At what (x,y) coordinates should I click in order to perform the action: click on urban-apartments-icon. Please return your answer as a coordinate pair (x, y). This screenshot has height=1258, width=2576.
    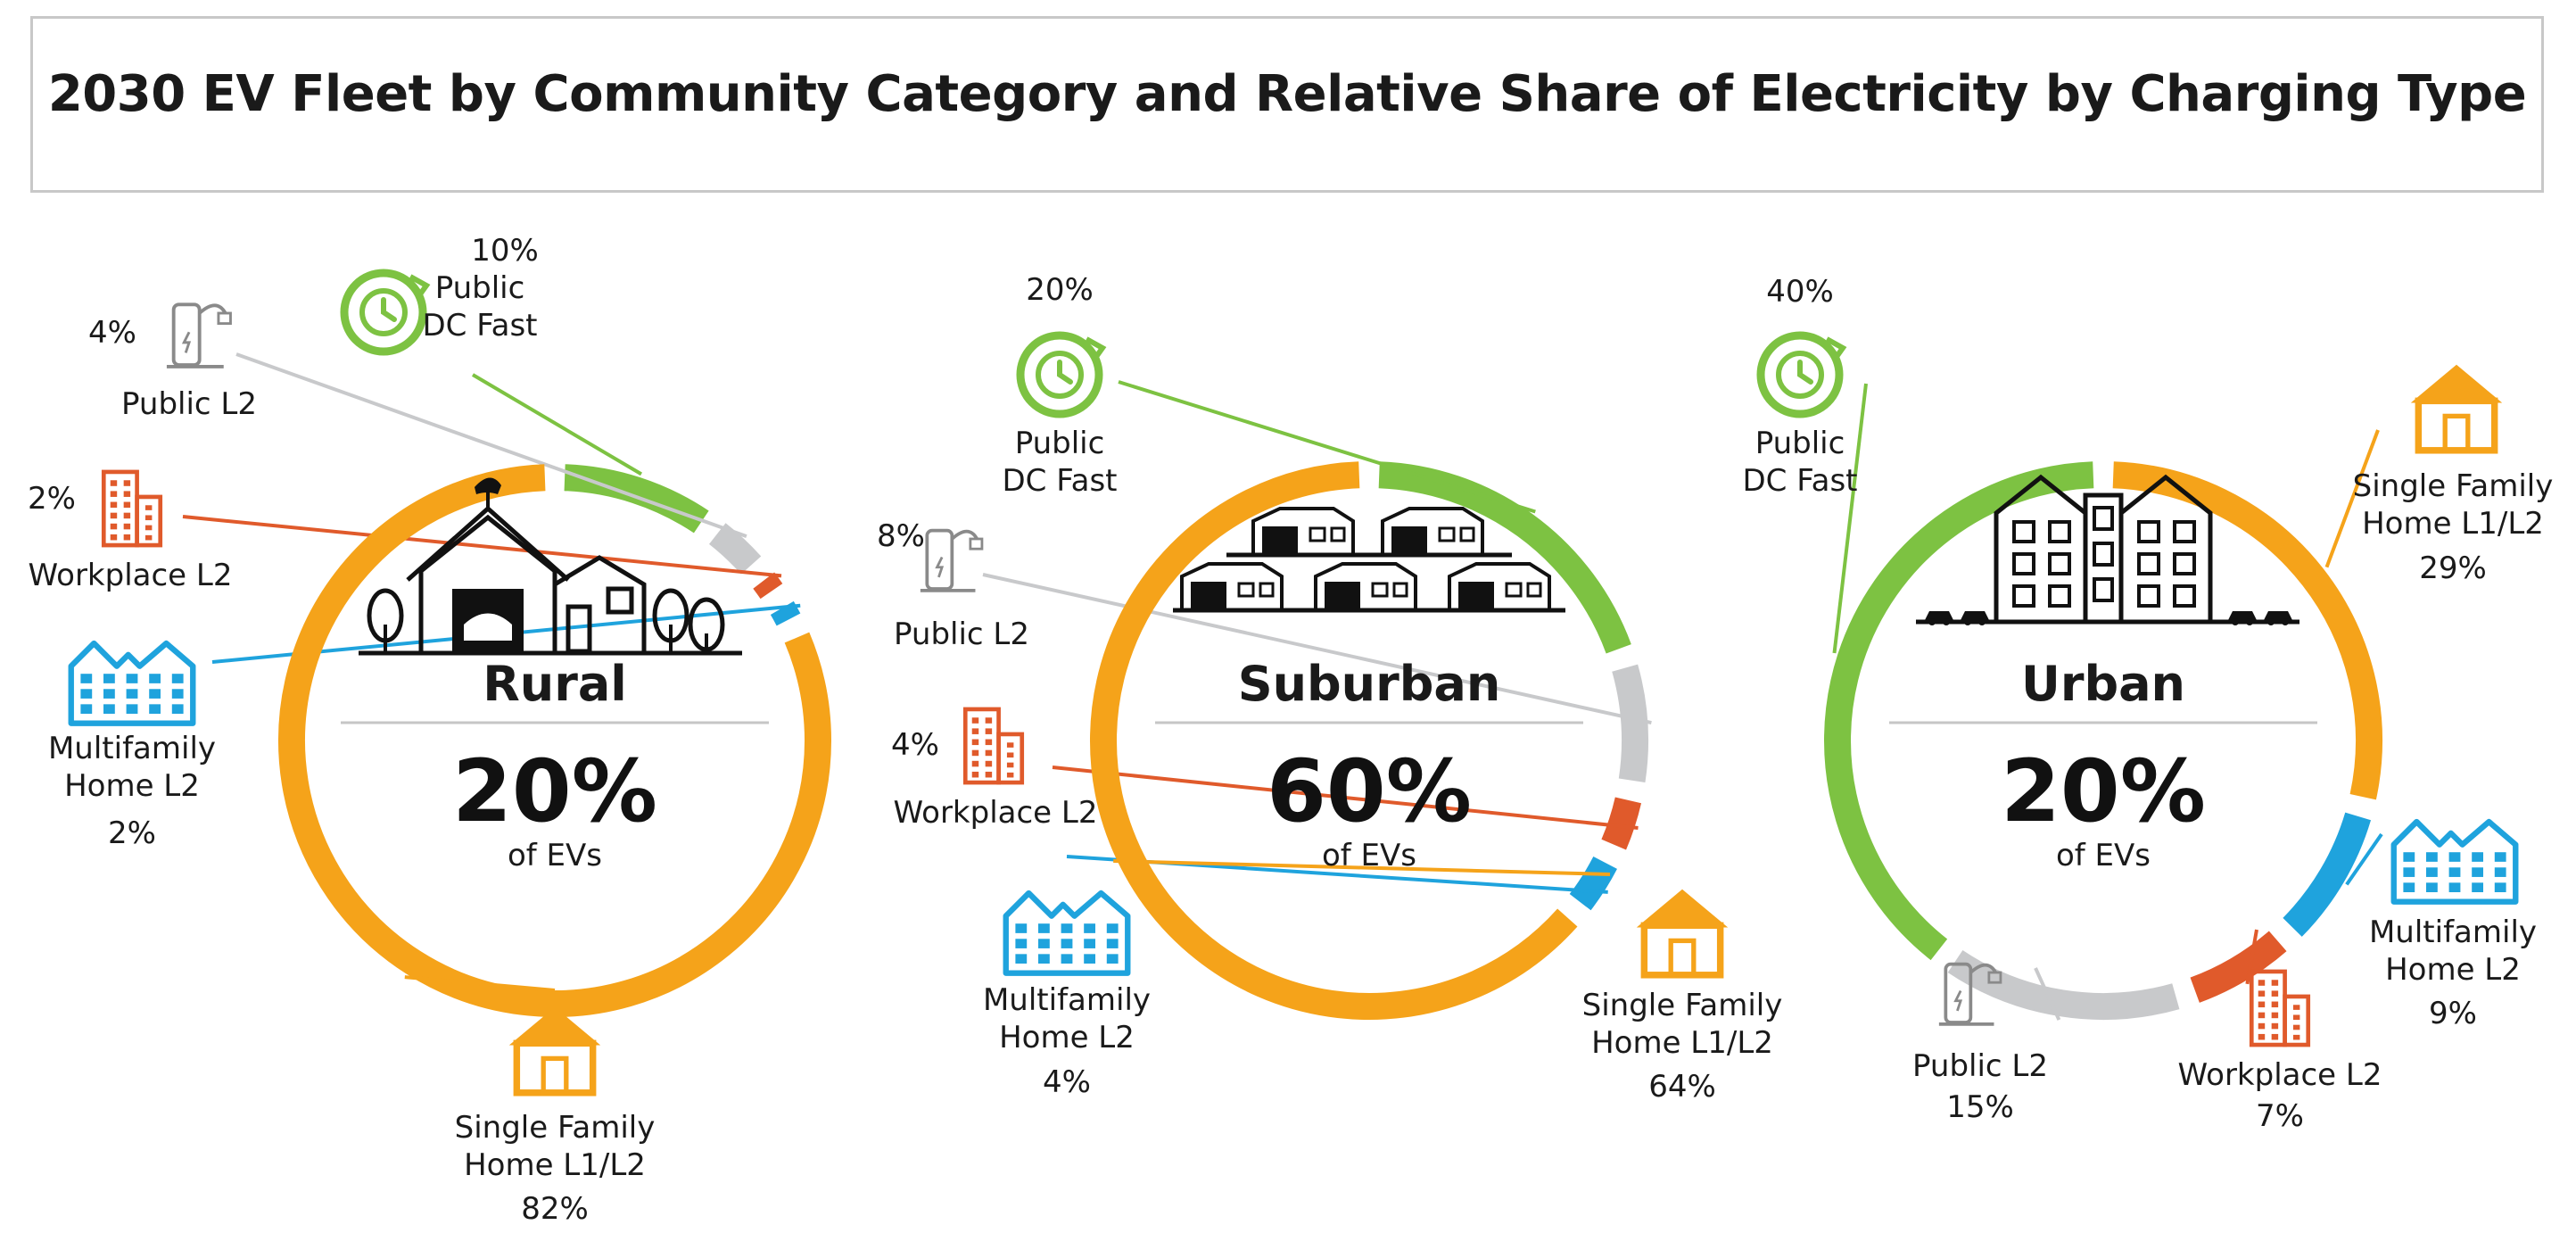
    Looking at the image, I should click on (2108, 549).